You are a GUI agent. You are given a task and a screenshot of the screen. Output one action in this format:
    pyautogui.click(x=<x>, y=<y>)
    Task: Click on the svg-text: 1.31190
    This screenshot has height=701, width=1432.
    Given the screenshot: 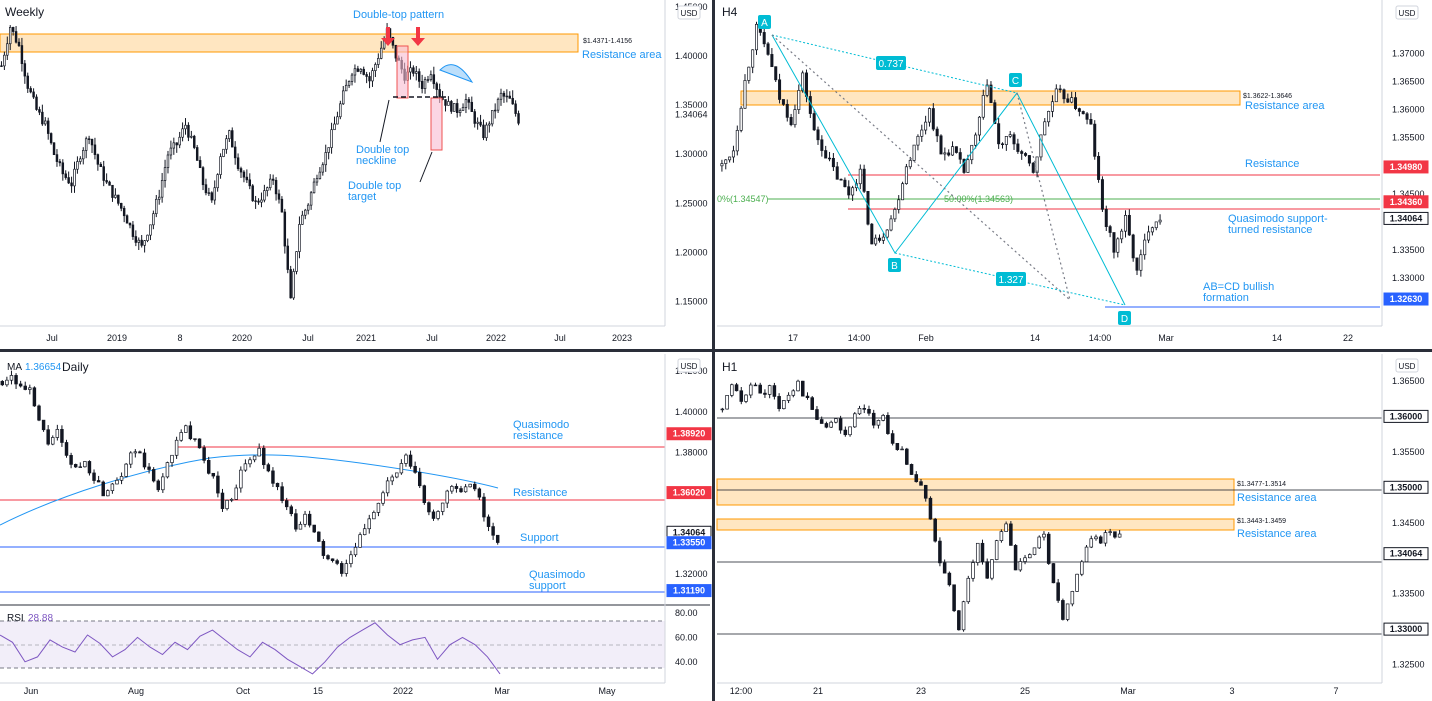 What is the action you would take?
    pyautogui.click(x=689, y=591)
    